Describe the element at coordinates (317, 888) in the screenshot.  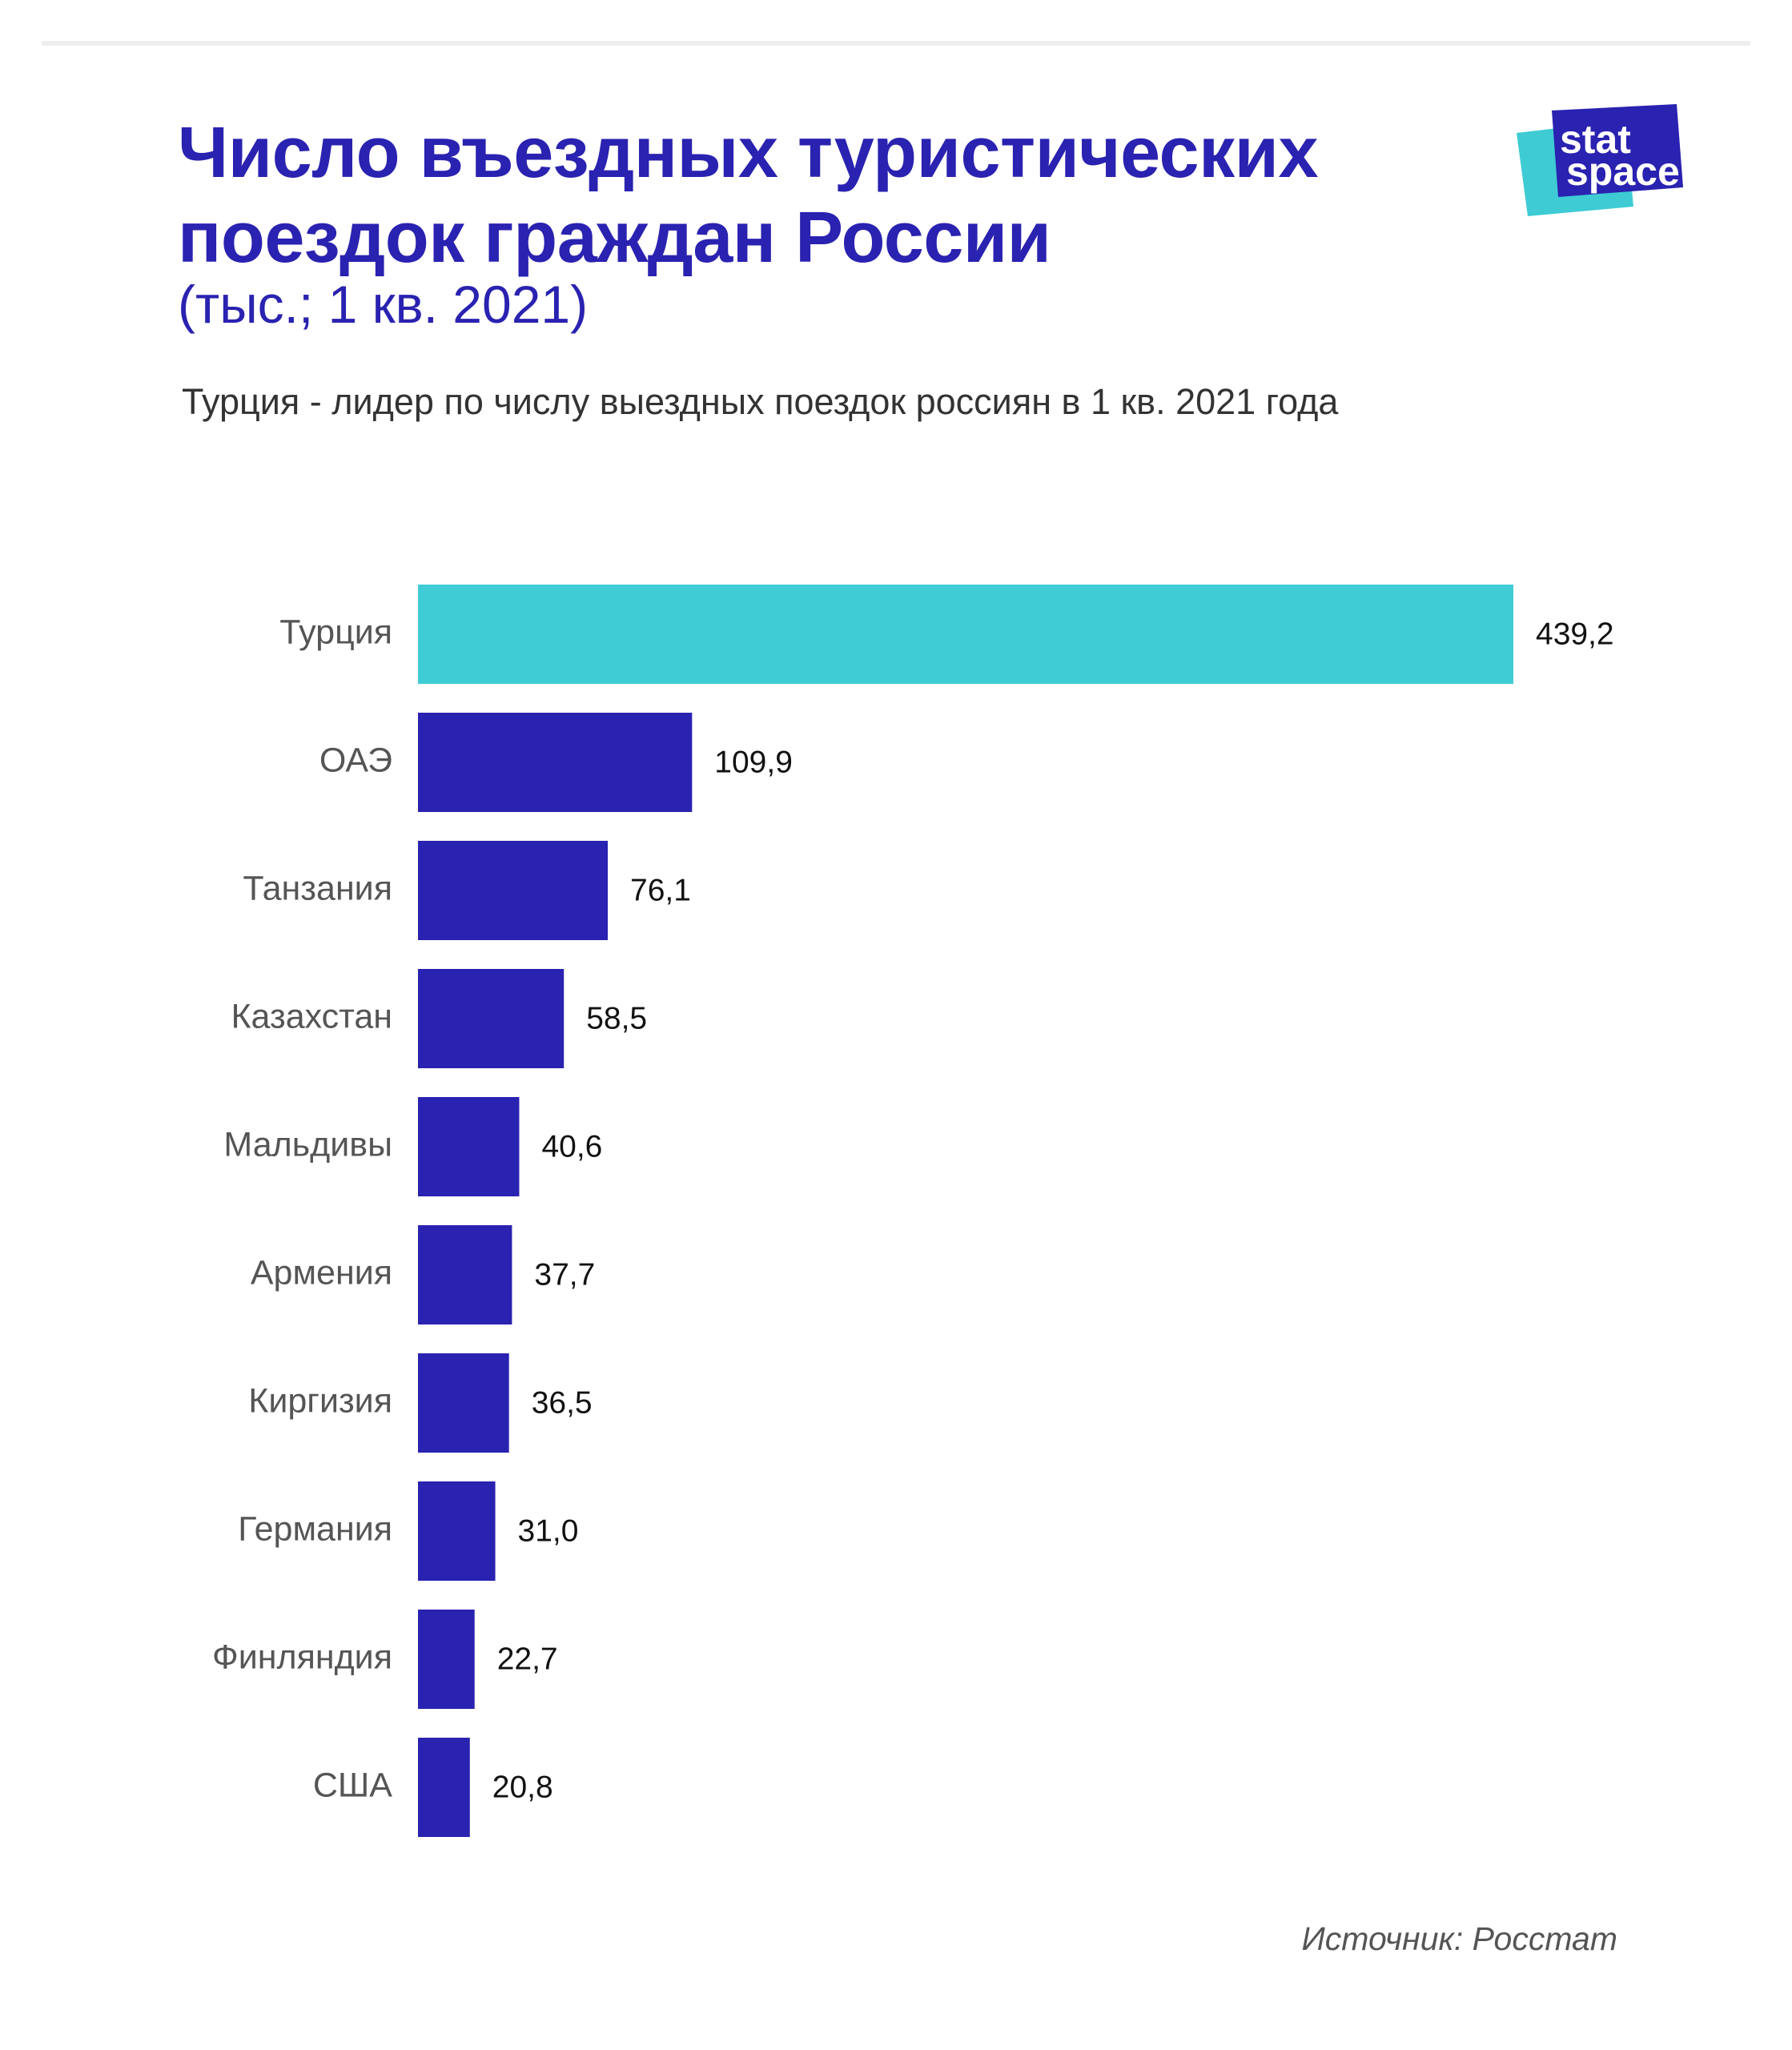
I see `category-label: Танзания` at that location.